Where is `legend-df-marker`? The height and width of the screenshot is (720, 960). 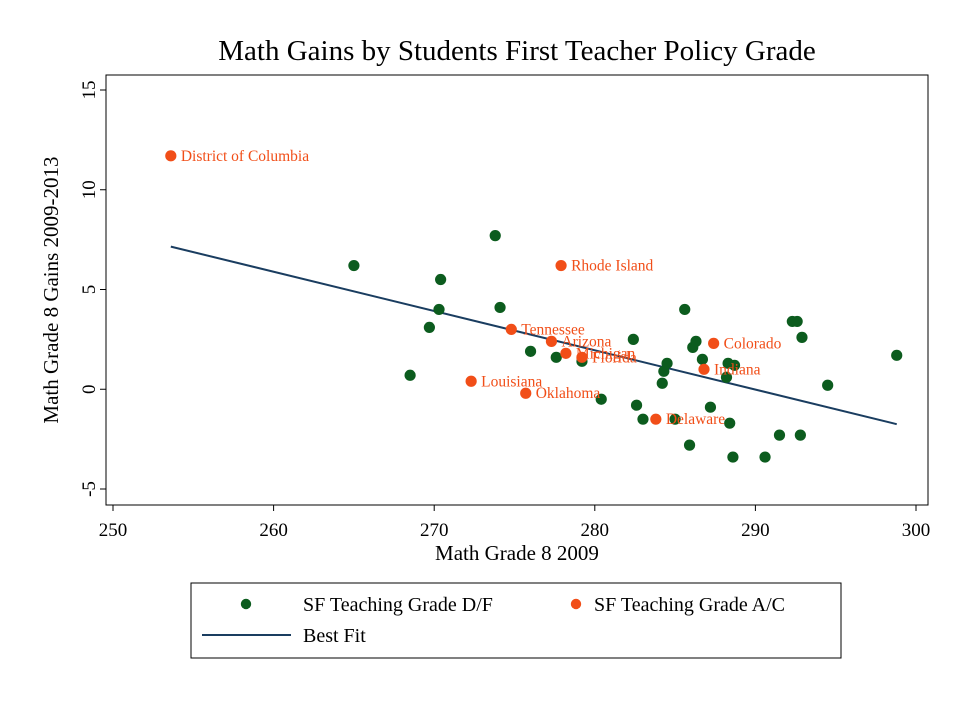
legend-df-marker is located at coordinates (246, 604).